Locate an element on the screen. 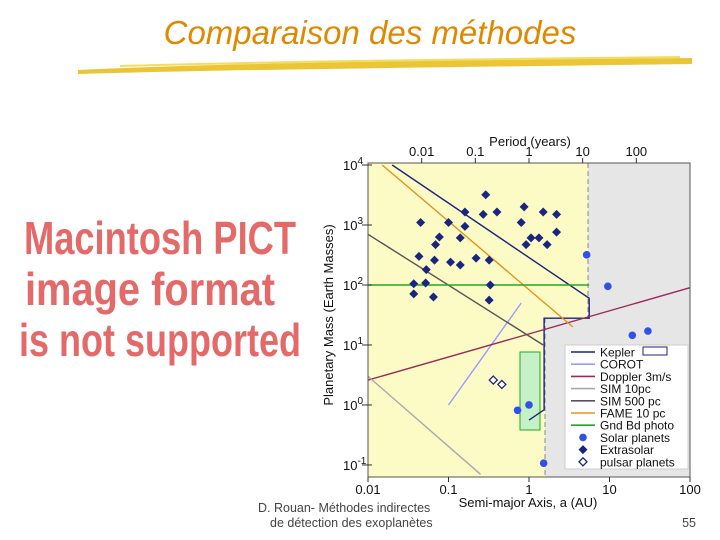 The height and width of the screenshot is (540, 720). placeholder-line: image format is located at coordinates (150, 289).